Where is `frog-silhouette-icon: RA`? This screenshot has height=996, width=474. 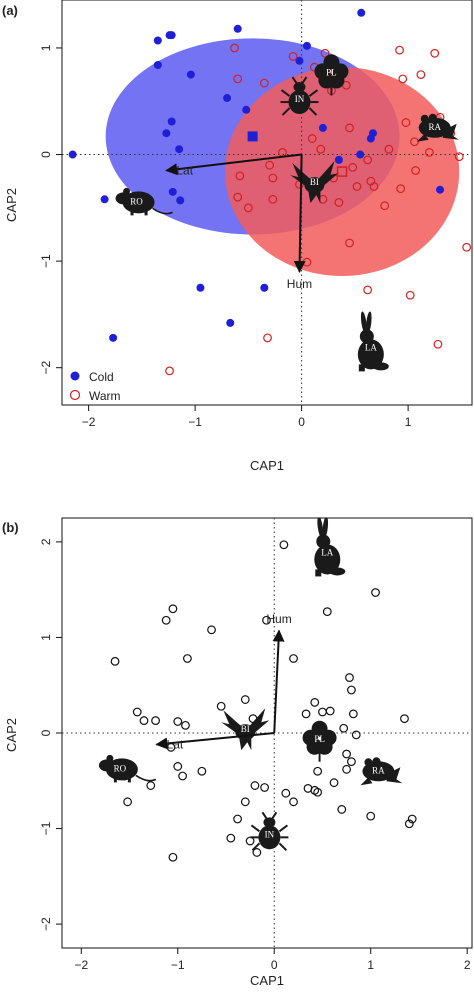 frog-silhouette-icon: RA is located at coordinates (381, 771).